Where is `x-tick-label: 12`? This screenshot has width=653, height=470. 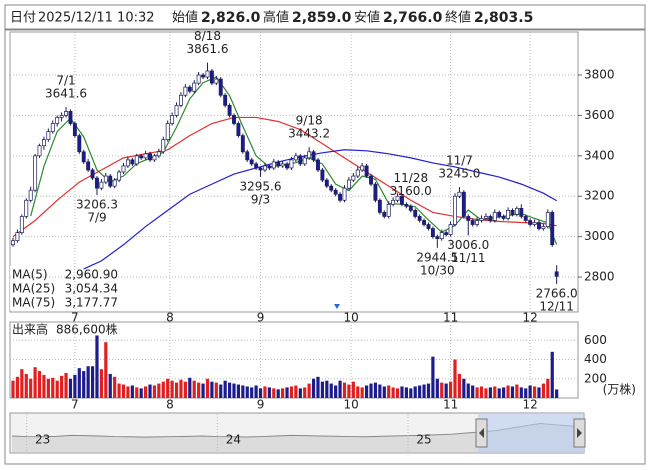 x-tick-label: 12 is located at coordinates (529, 405).